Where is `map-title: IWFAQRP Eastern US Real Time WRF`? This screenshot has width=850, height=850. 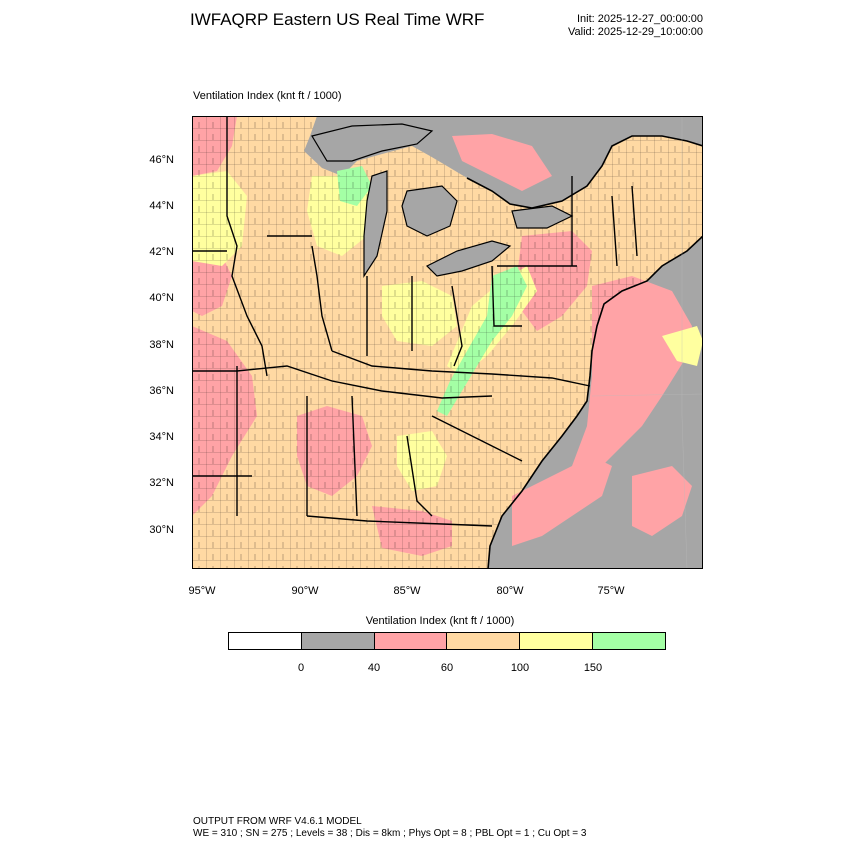
map-title: IWFAQRP Eastern US Real Time WRF is located at coordinates (337, 19).